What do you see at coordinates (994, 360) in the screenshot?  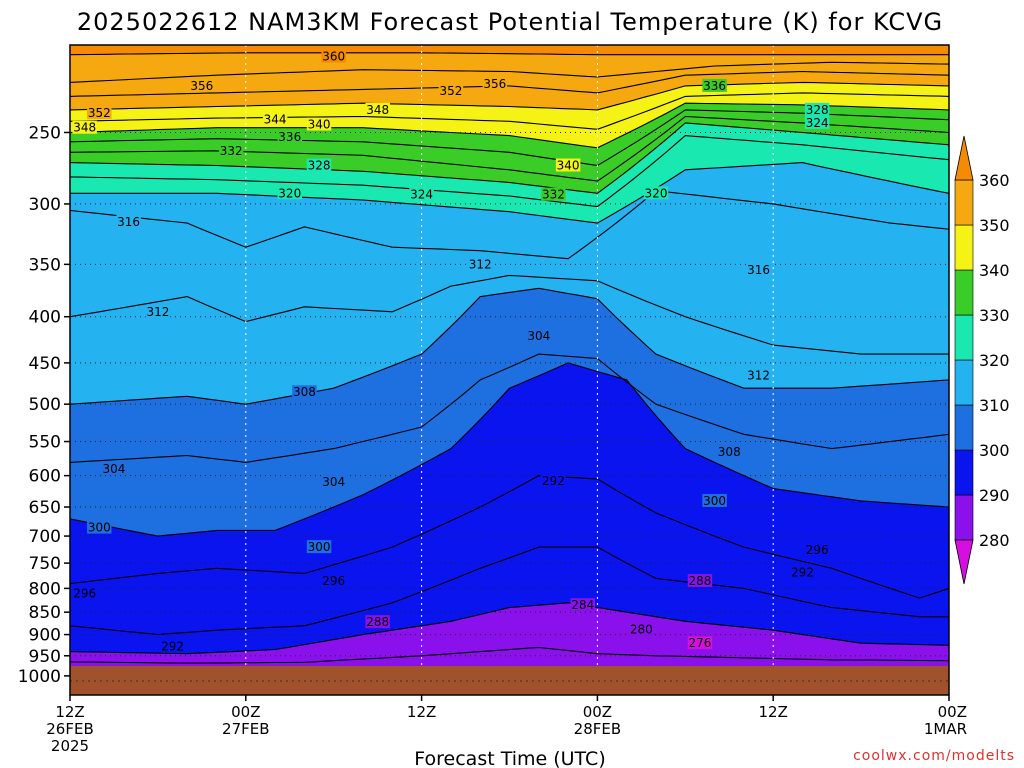 I see `colorbar-label: 320` at bounding box center [994, 360].